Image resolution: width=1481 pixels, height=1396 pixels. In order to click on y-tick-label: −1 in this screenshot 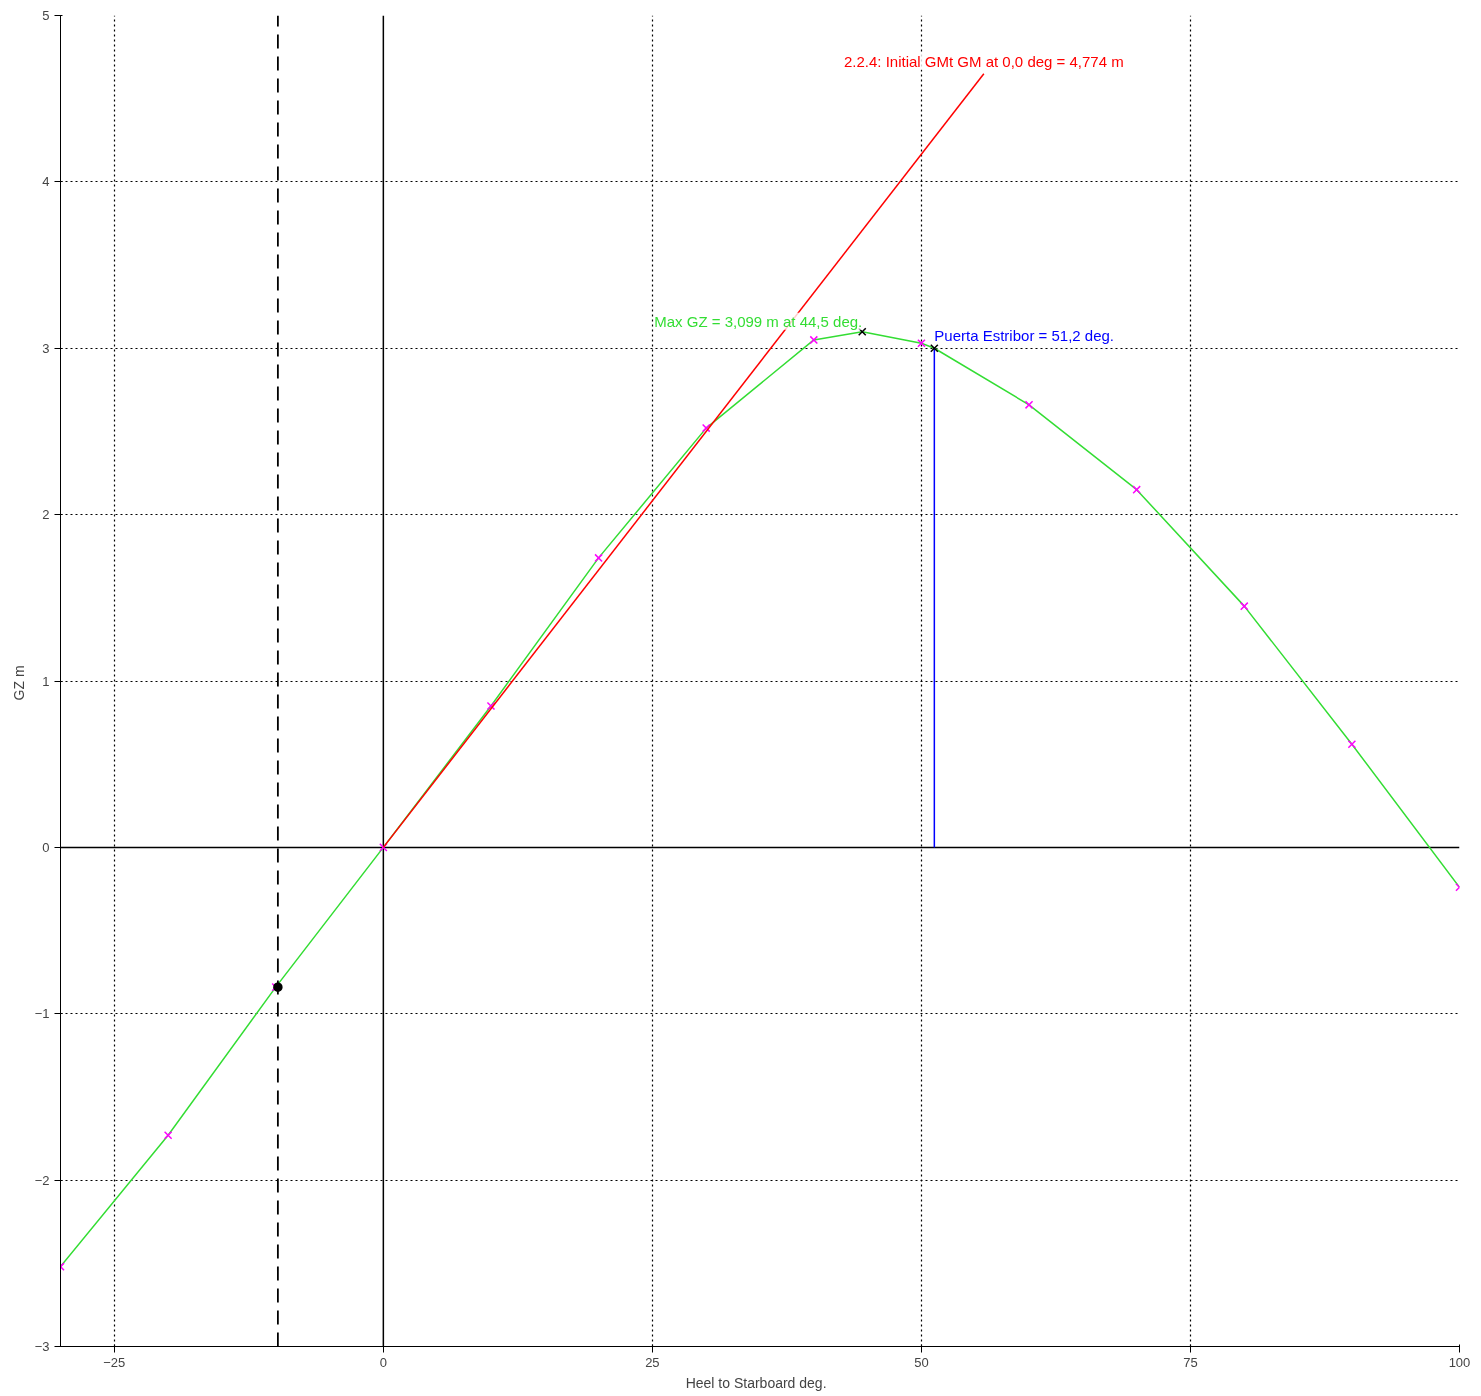, I will do `click(42, 1014)`.